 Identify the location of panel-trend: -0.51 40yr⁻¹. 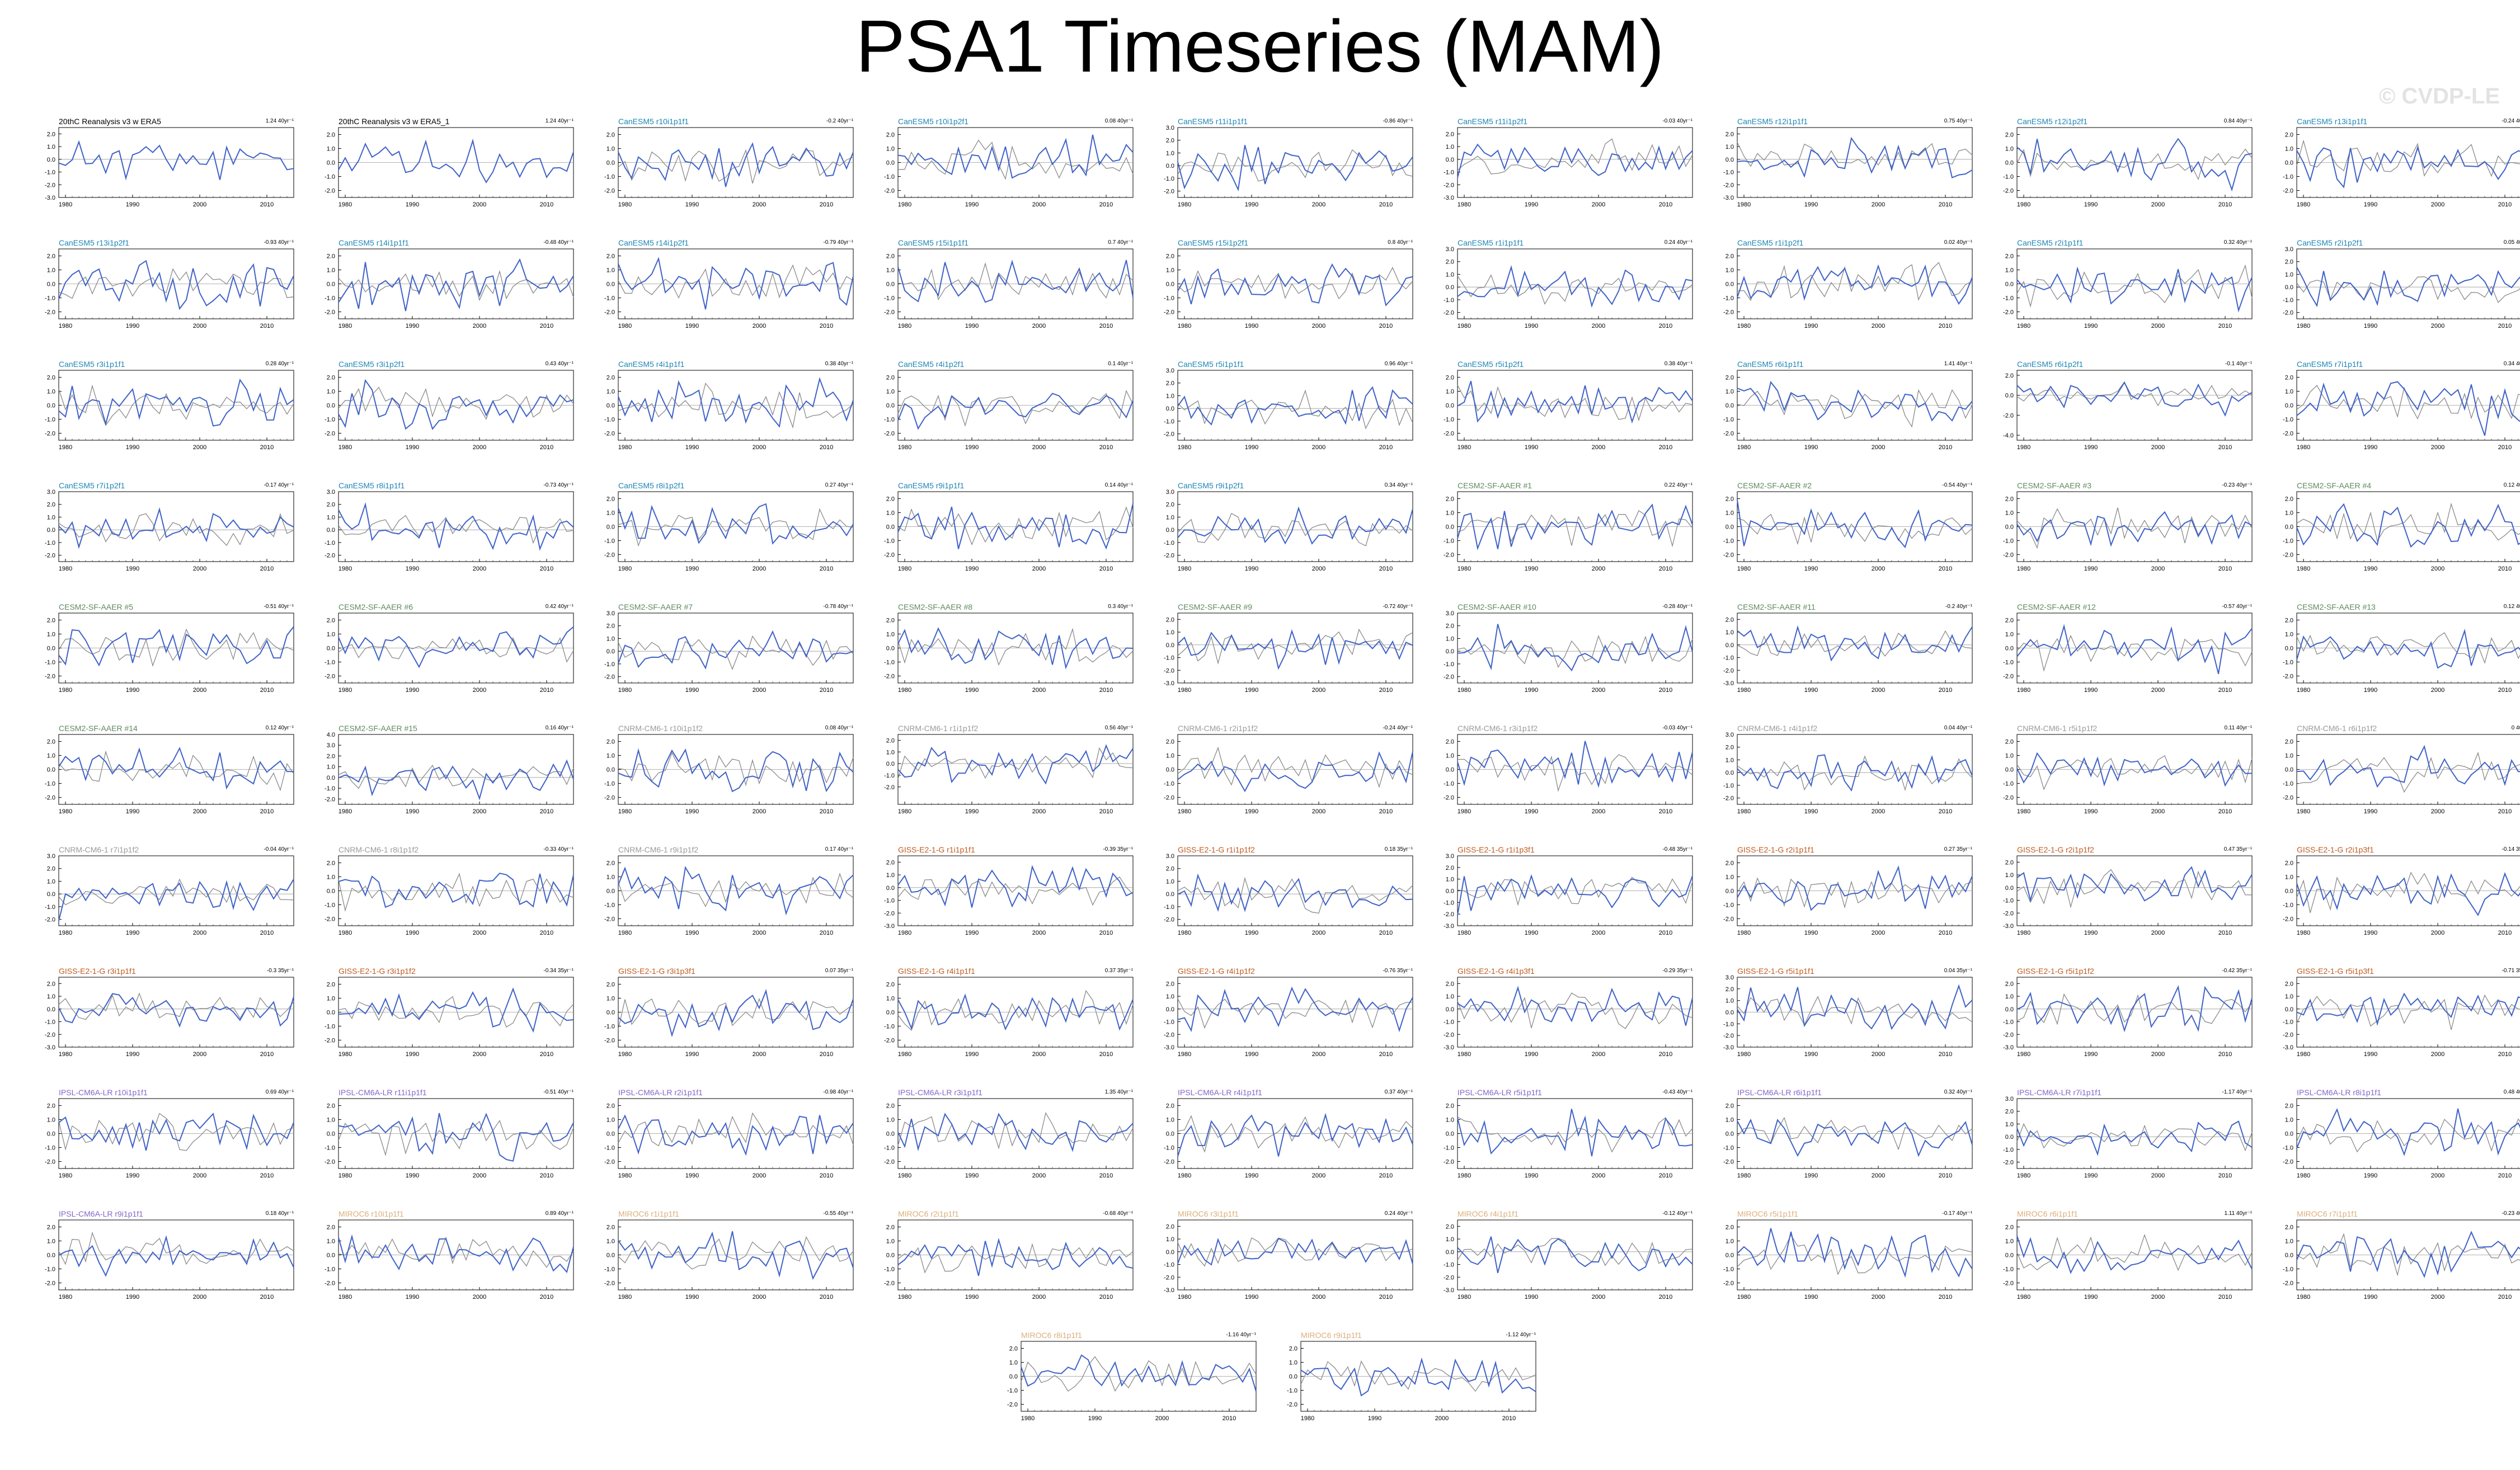
(279, 607).